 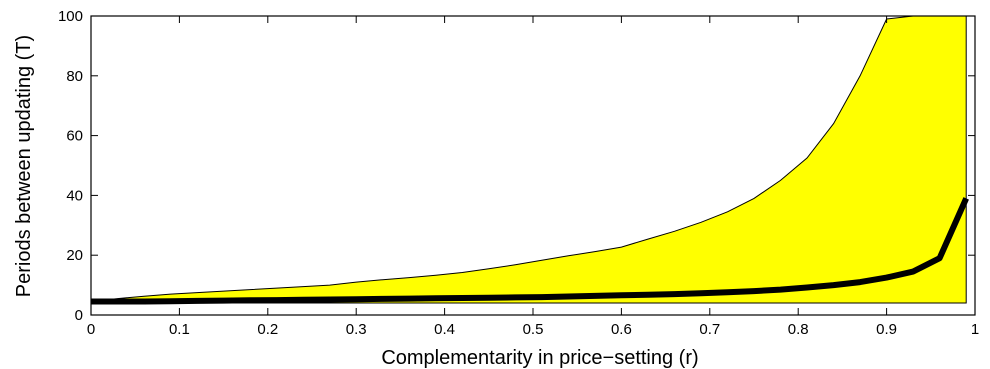 What do you see at coordinates (533, 329) in the screenshot?
I see `x-tick-label: 0.5` at bounding box center [533, 329].